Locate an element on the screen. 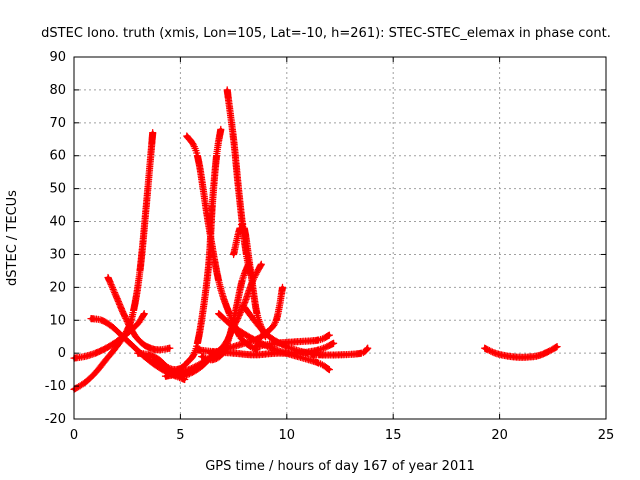 This screenshot has width=640, height=480. y-tick-label: 60 is located at coordinates (57, 156).